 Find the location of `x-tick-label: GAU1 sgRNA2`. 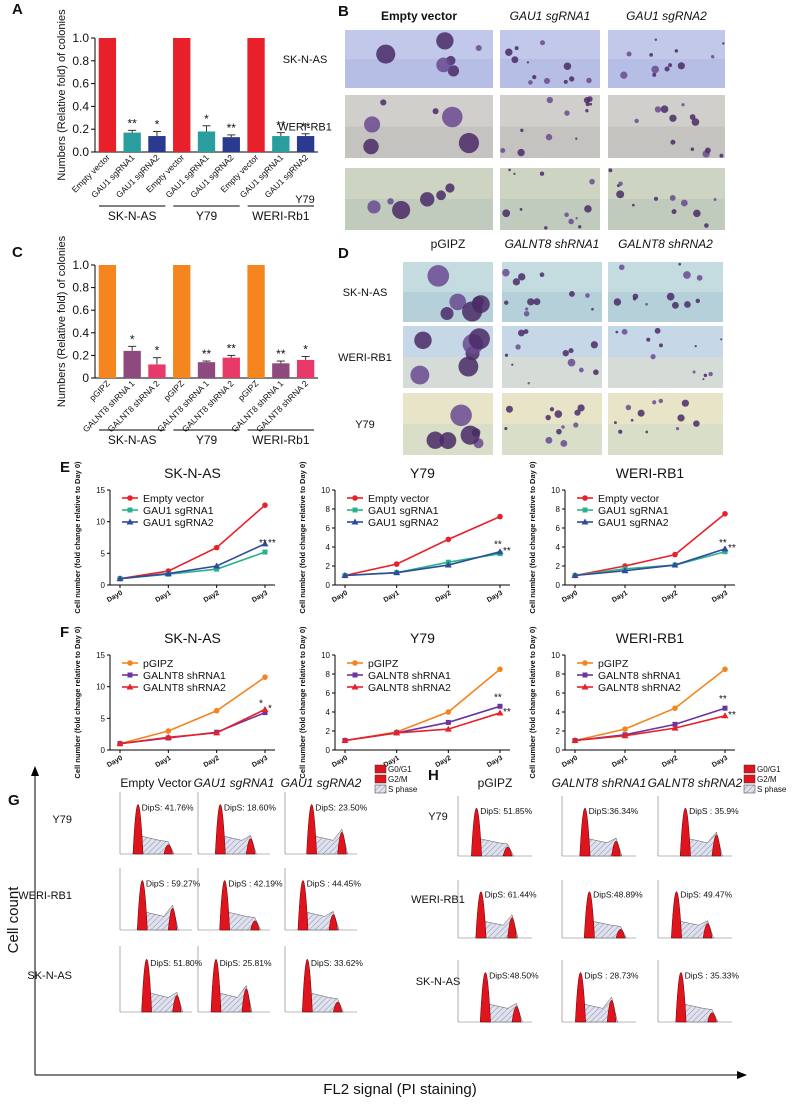

x-tick-label: GAU1 sgRNA2 is located at coordinates (287, 176).